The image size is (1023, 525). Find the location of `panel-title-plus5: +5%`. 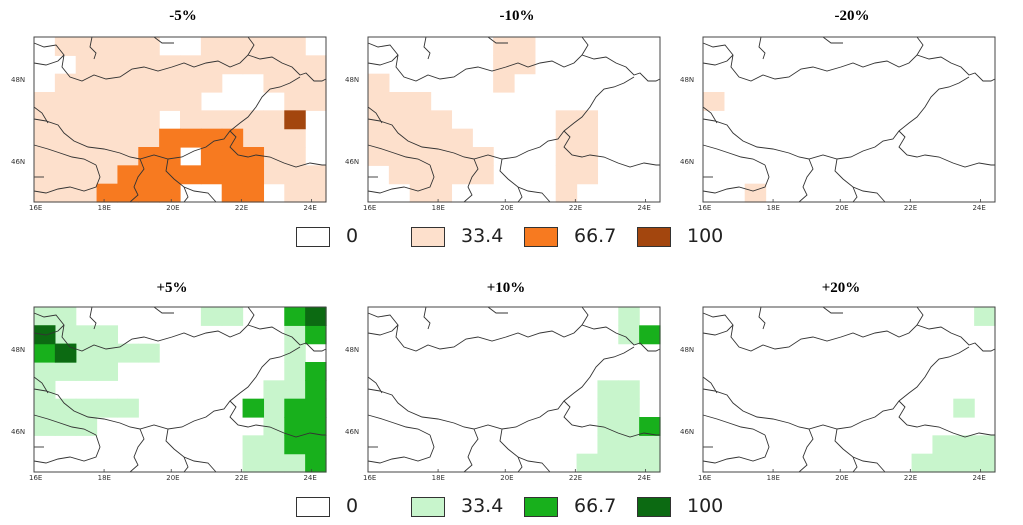

panel-title-plus5: +5% is located at coordinates (172, 288).